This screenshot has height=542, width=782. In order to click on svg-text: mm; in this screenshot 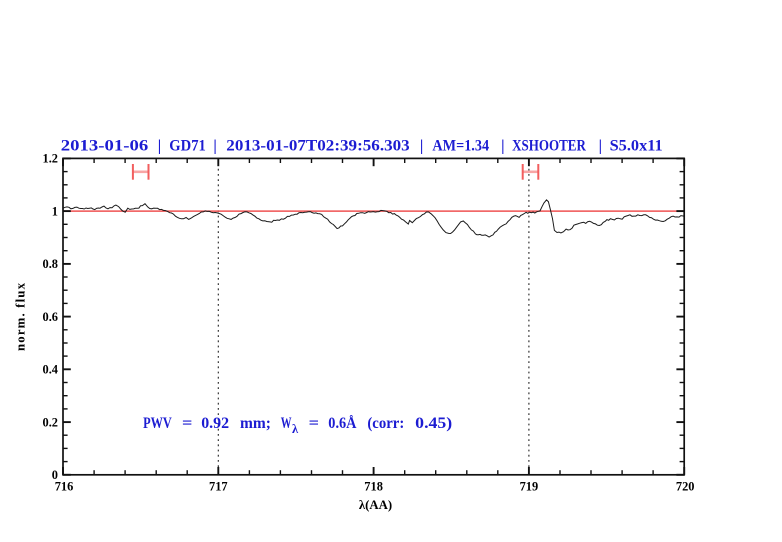, I will do `click(255, 423)`.